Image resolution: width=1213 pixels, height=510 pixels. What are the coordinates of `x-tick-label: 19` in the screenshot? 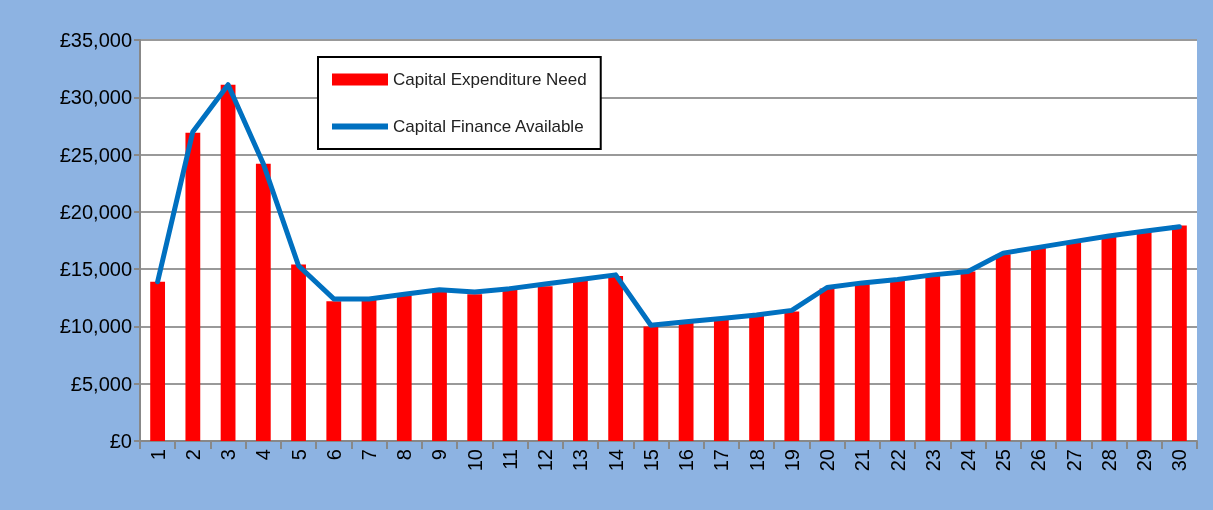 It's located at (791, 460).